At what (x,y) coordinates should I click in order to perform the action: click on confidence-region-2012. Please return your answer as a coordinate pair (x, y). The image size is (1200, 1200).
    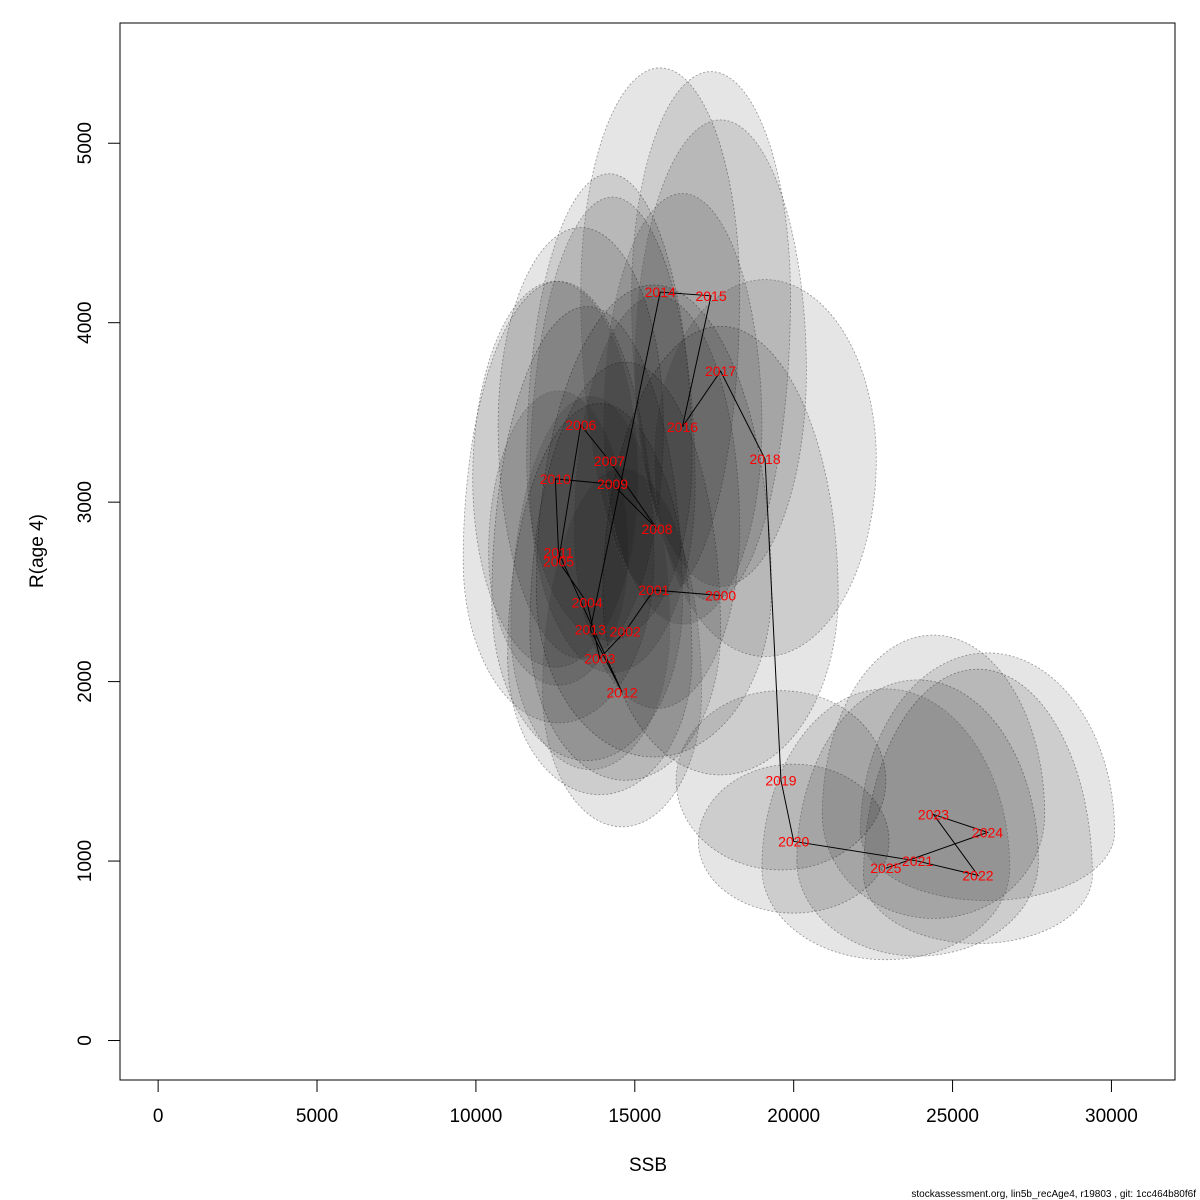
    Looking at the image, I should click on (622, 647).